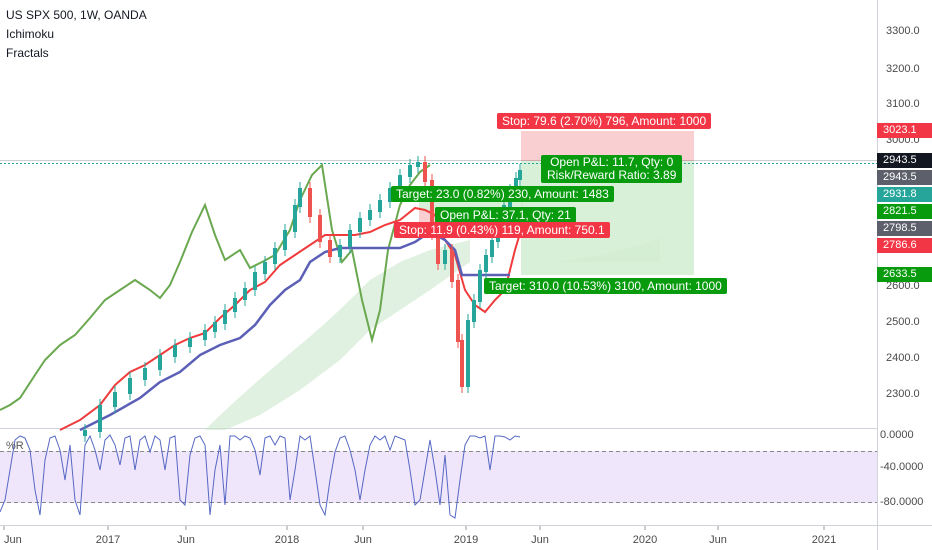 Image resolution: width=932 pixels, height=550 pixels. What do you see at coordinates (260, 476) in the screenshot?
I see `wr-line` at bounding box center [260, 476].